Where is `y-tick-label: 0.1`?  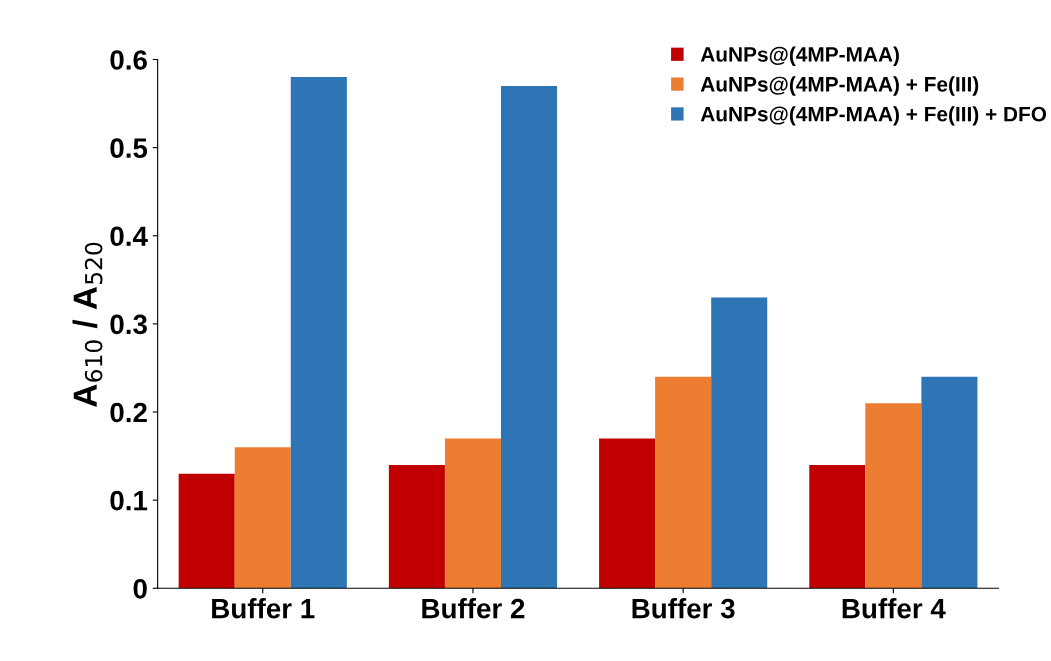
y-tick-label: 0.1 is located at coordinates (129, 500).